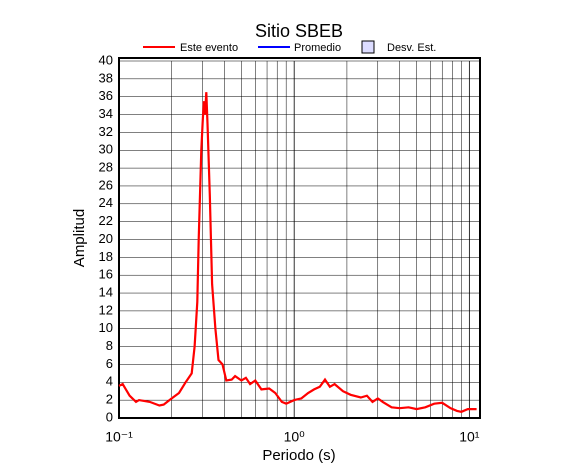  Describe the element at coordinates (106, 167) in the screenshot. I see `y-tick-label: 28` at that location.